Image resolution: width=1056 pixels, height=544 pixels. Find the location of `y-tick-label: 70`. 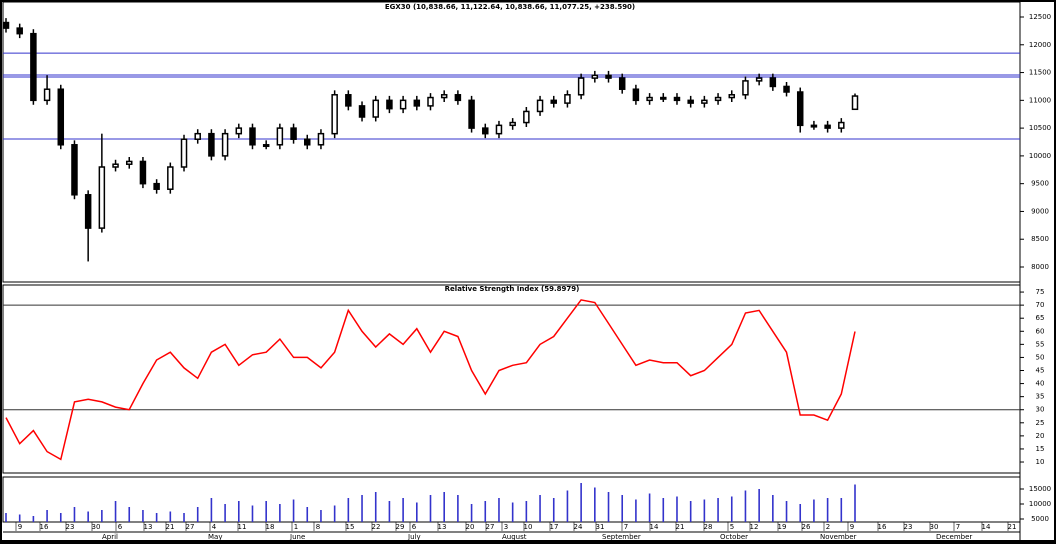

y-tick-label: 70 is located at coordinates (1040, 305).